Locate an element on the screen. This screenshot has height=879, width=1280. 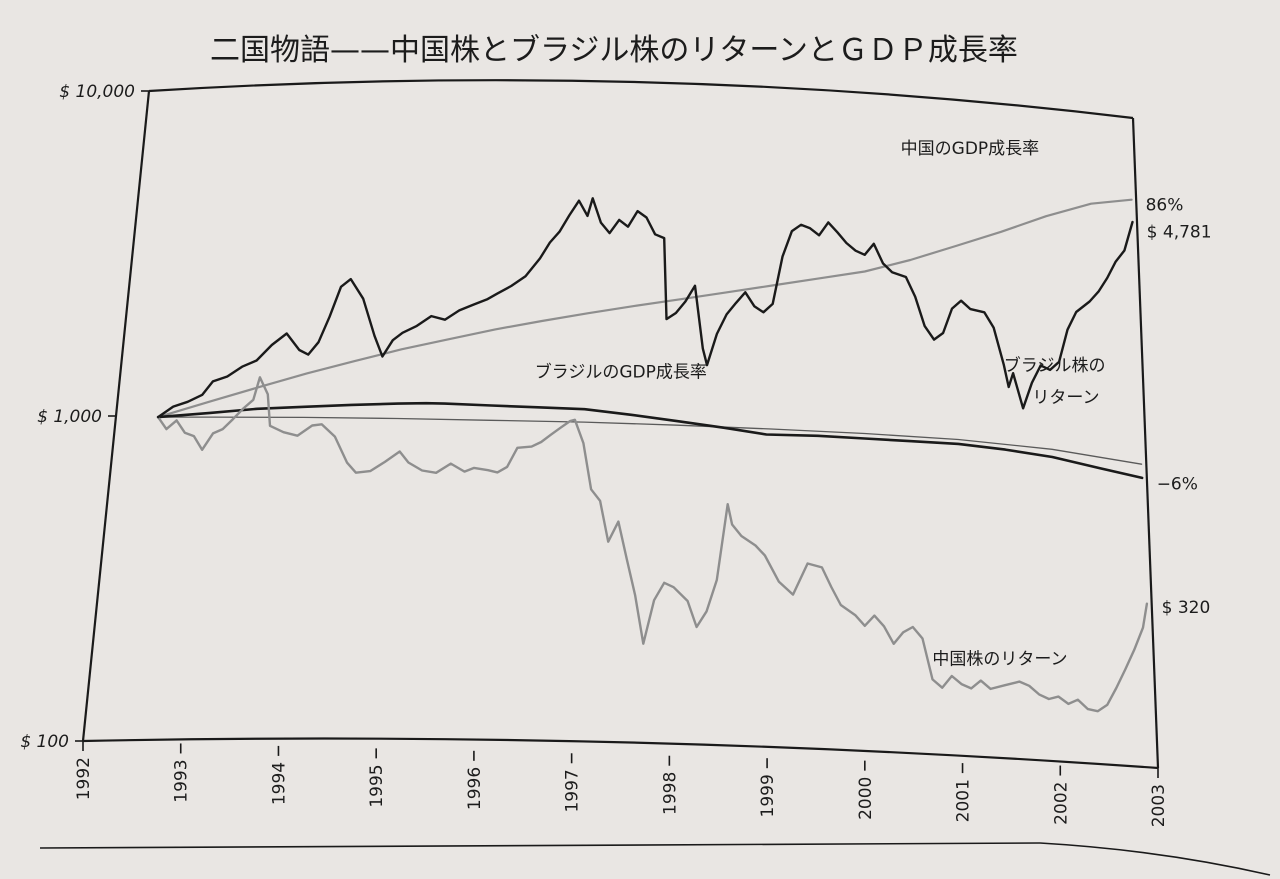
end-value-label: −6% is located at coordinates (1177, 485).